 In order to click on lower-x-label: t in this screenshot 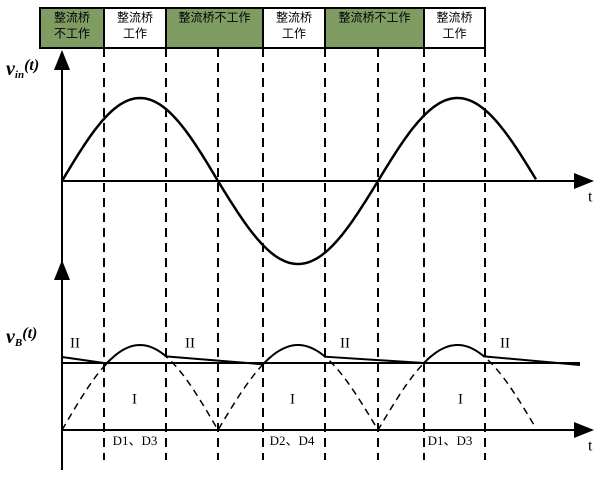, I will do `click(590, 446)`.